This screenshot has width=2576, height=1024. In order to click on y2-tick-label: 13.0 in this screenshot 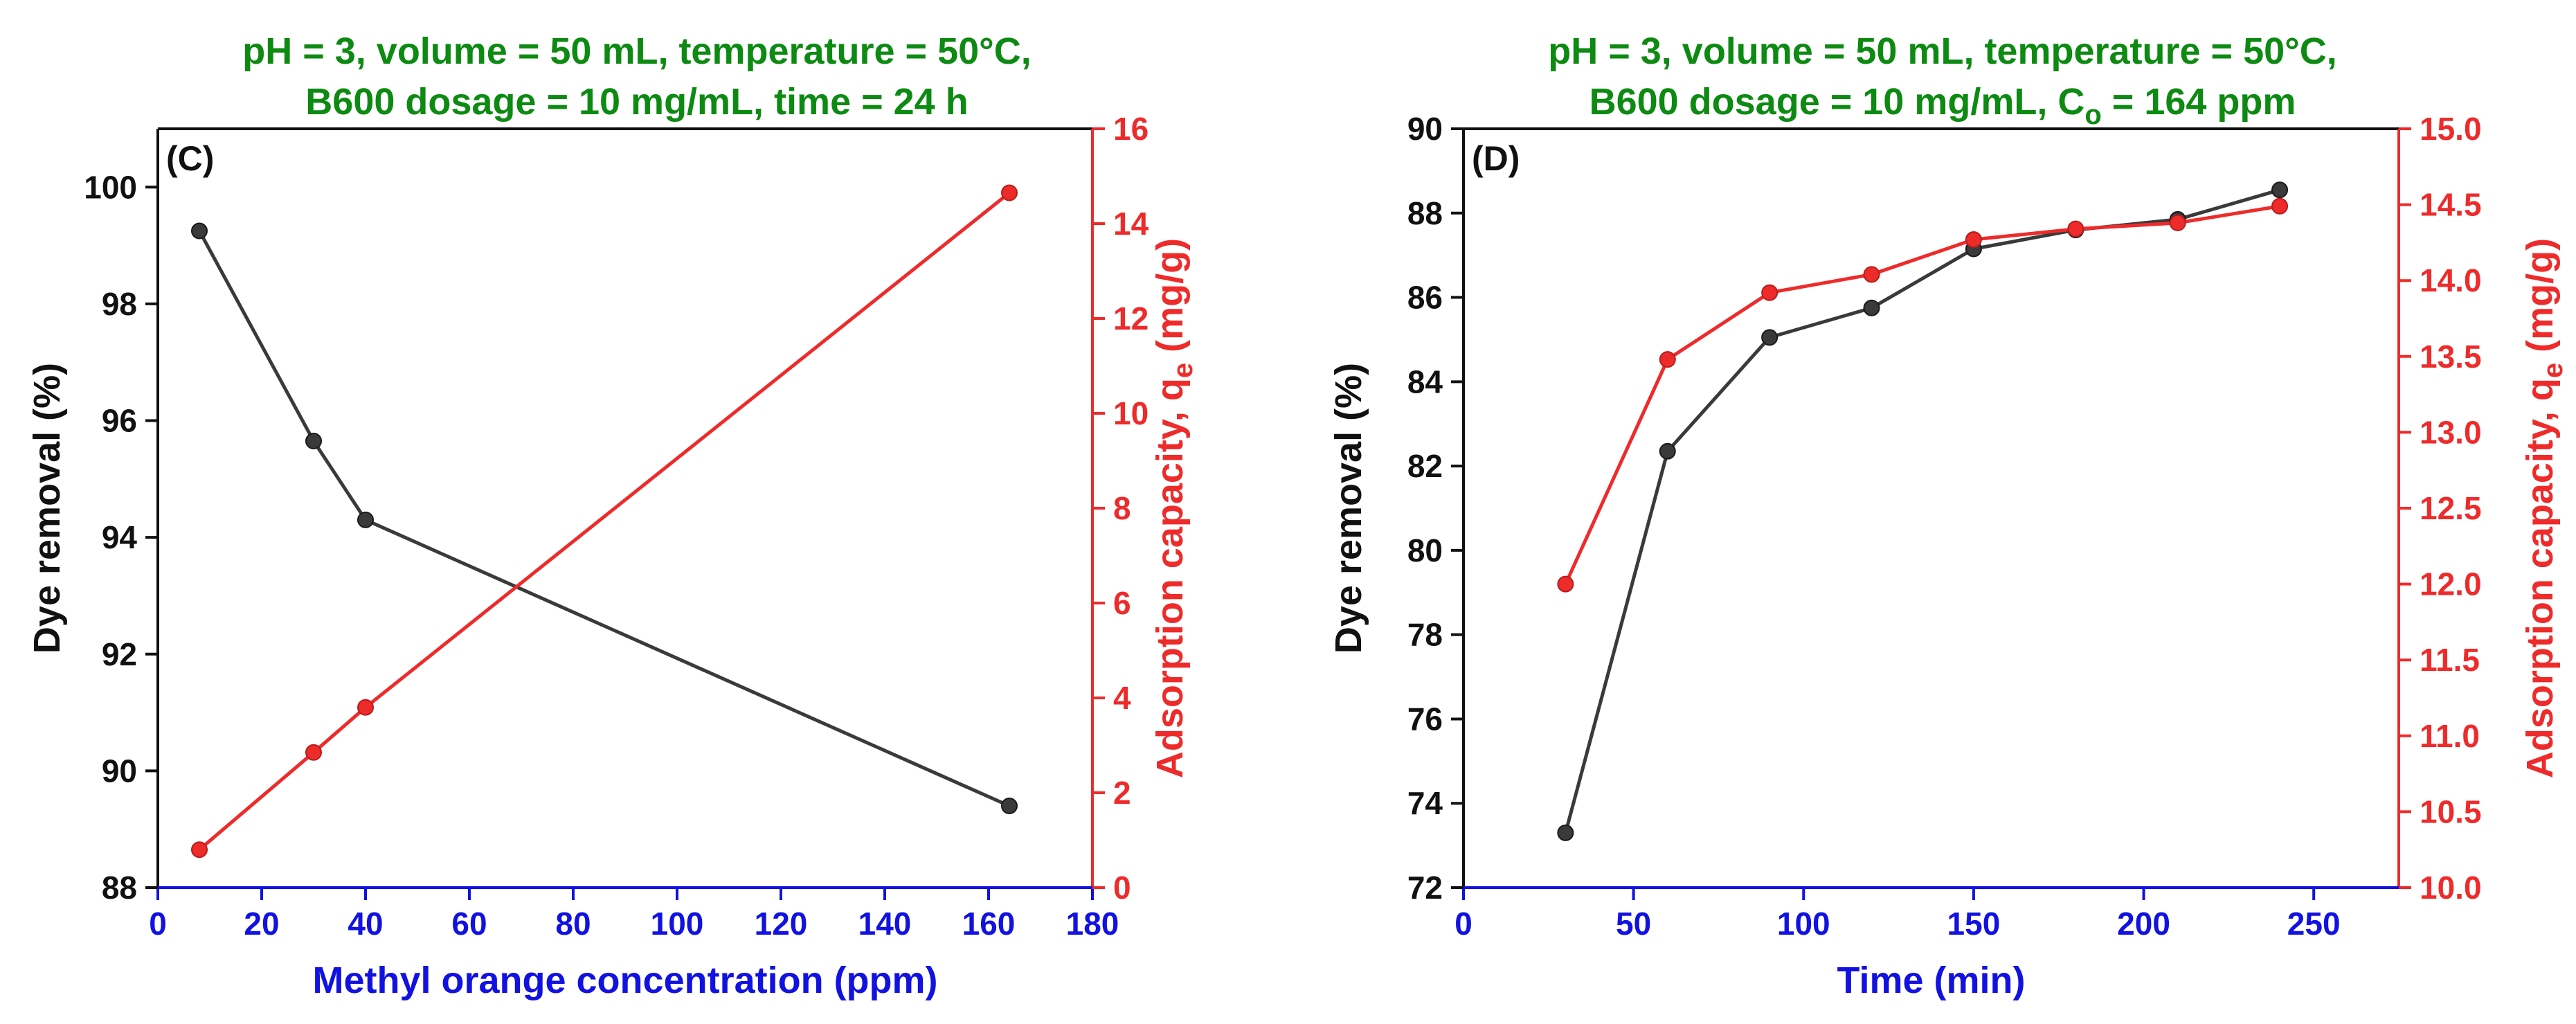, I will do `click(2451, 432)`.